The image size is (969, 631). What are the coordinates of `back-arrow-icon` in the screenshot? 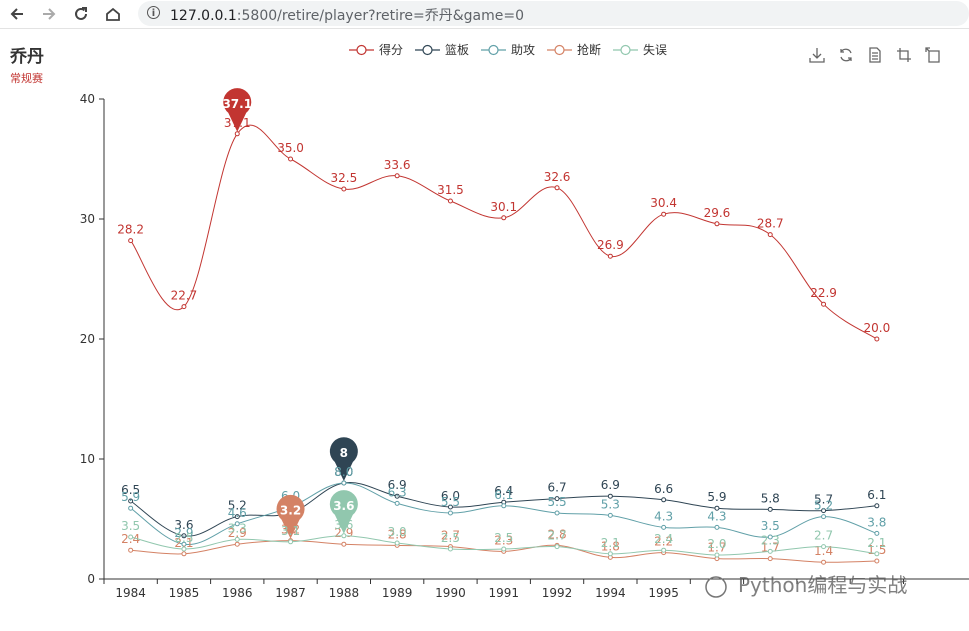 It's located at (17, 14).